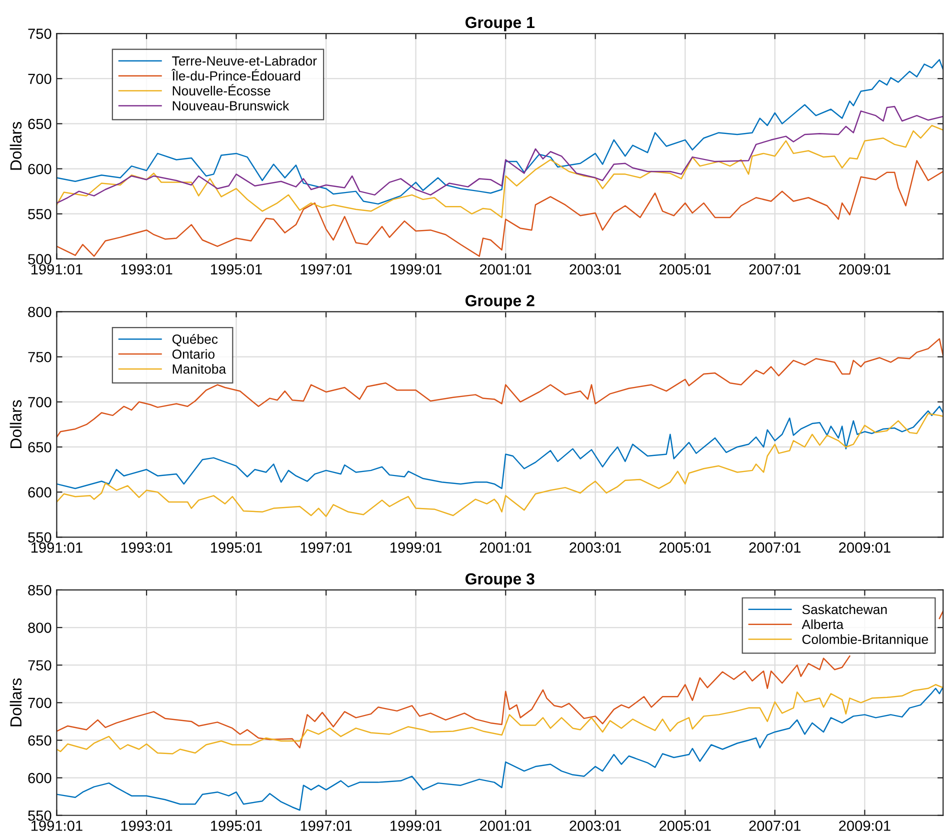  I want to click on legend-label: Île-du-Prince-Édouard, so click(236, 74).